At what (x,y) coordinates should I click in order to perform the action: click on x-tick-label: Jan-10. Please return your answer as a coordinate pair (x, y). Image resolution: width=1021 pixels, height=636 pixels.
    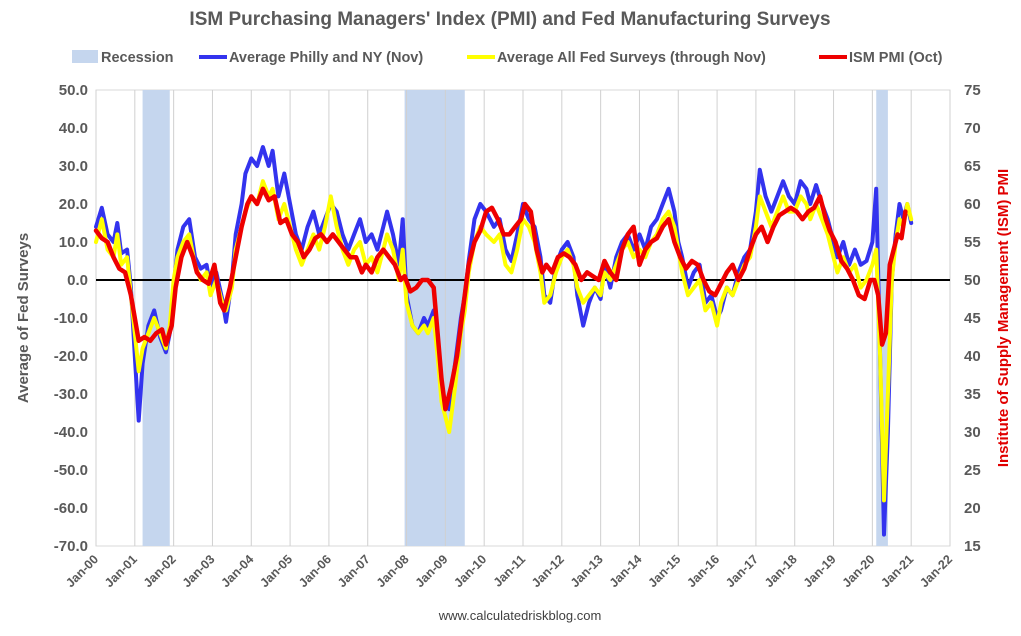
    Looking at the image, I should click on (470, 571).